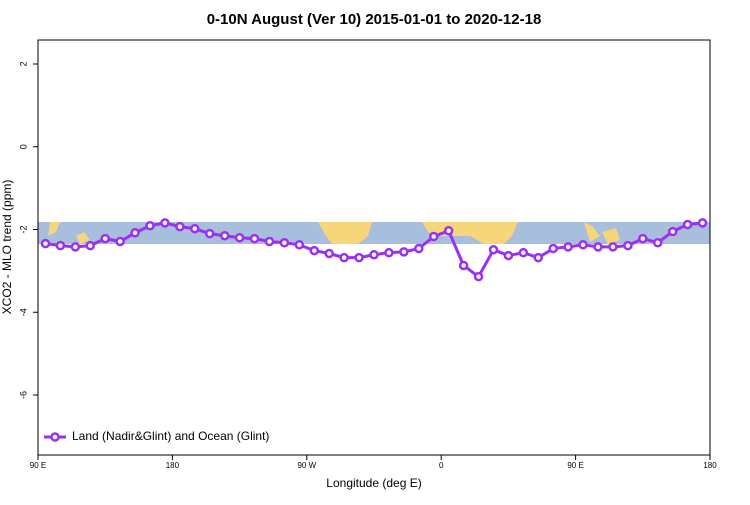  What do you see at coordinates (23, 395) in the screenshot?
I see `y-tick-label: -6` at bounding box center [23, 395].